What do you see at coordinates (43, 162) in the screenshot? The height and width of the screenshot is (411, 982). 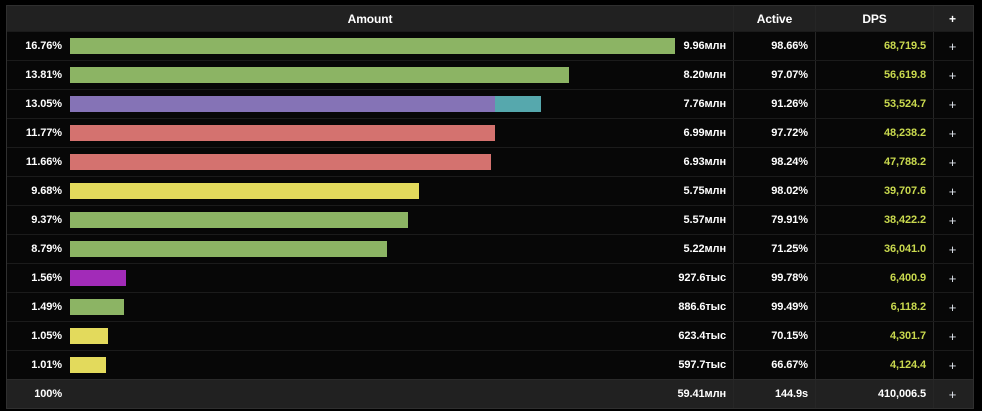 I see `percent-label: 11.66%` at bounding box center [43, 162].